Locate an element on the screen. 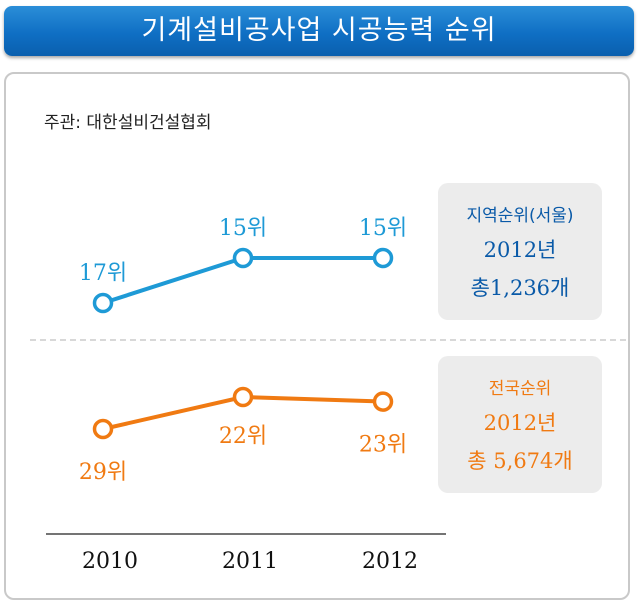  national-point-2010 is located at coordinates (103, 429).